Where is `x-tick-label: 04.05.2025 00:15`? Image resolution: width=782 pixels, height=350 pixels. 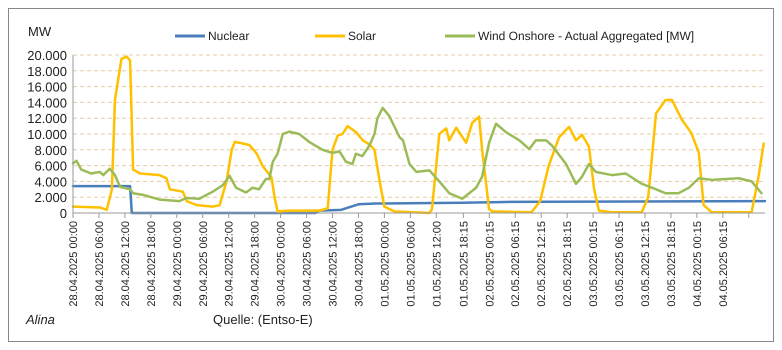
x-tick-label: 04.05.2025 00:15 is located at coordinates (698, 264).